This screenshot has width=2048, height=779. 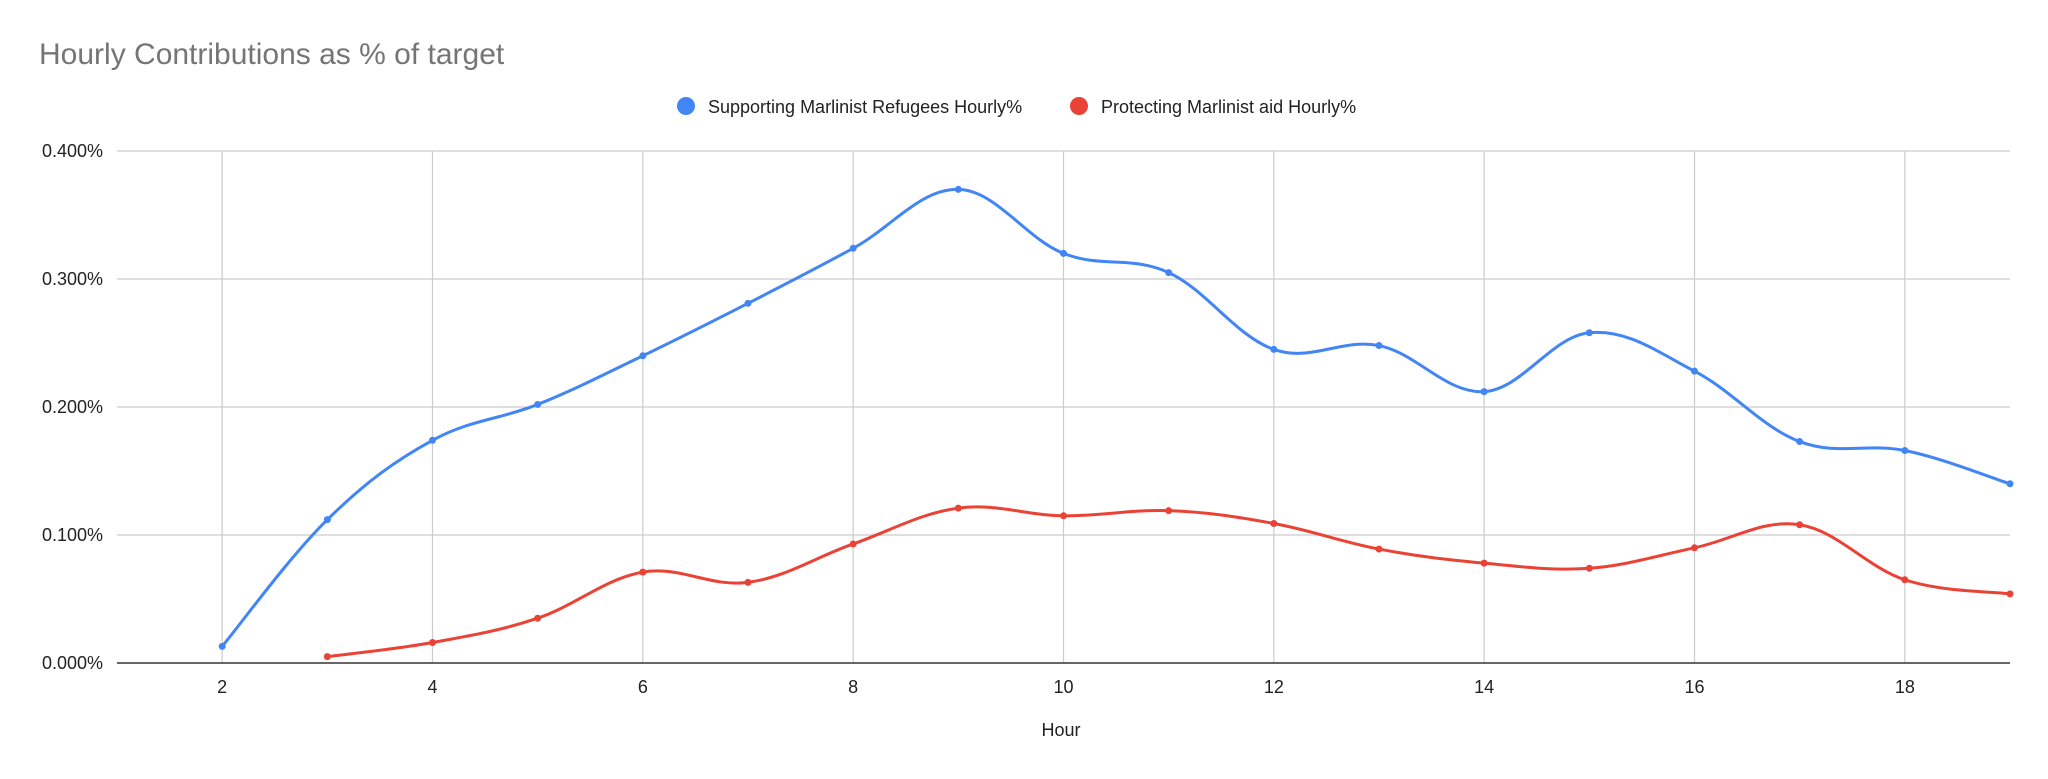 What do you see at coordinates (72, 535) in the screenshot?
I see `y-tick-label: 0.100%` at bounding box center [72, 535].